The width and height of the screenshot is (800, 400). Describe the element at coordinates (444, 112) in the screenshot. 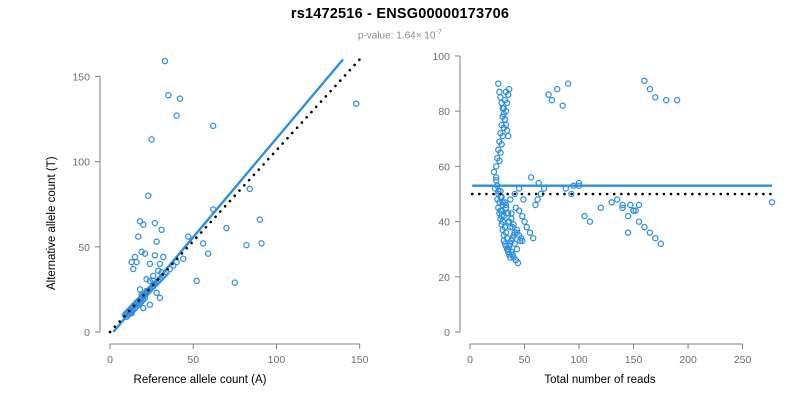

I see `y-tick-label: 80` at that location.